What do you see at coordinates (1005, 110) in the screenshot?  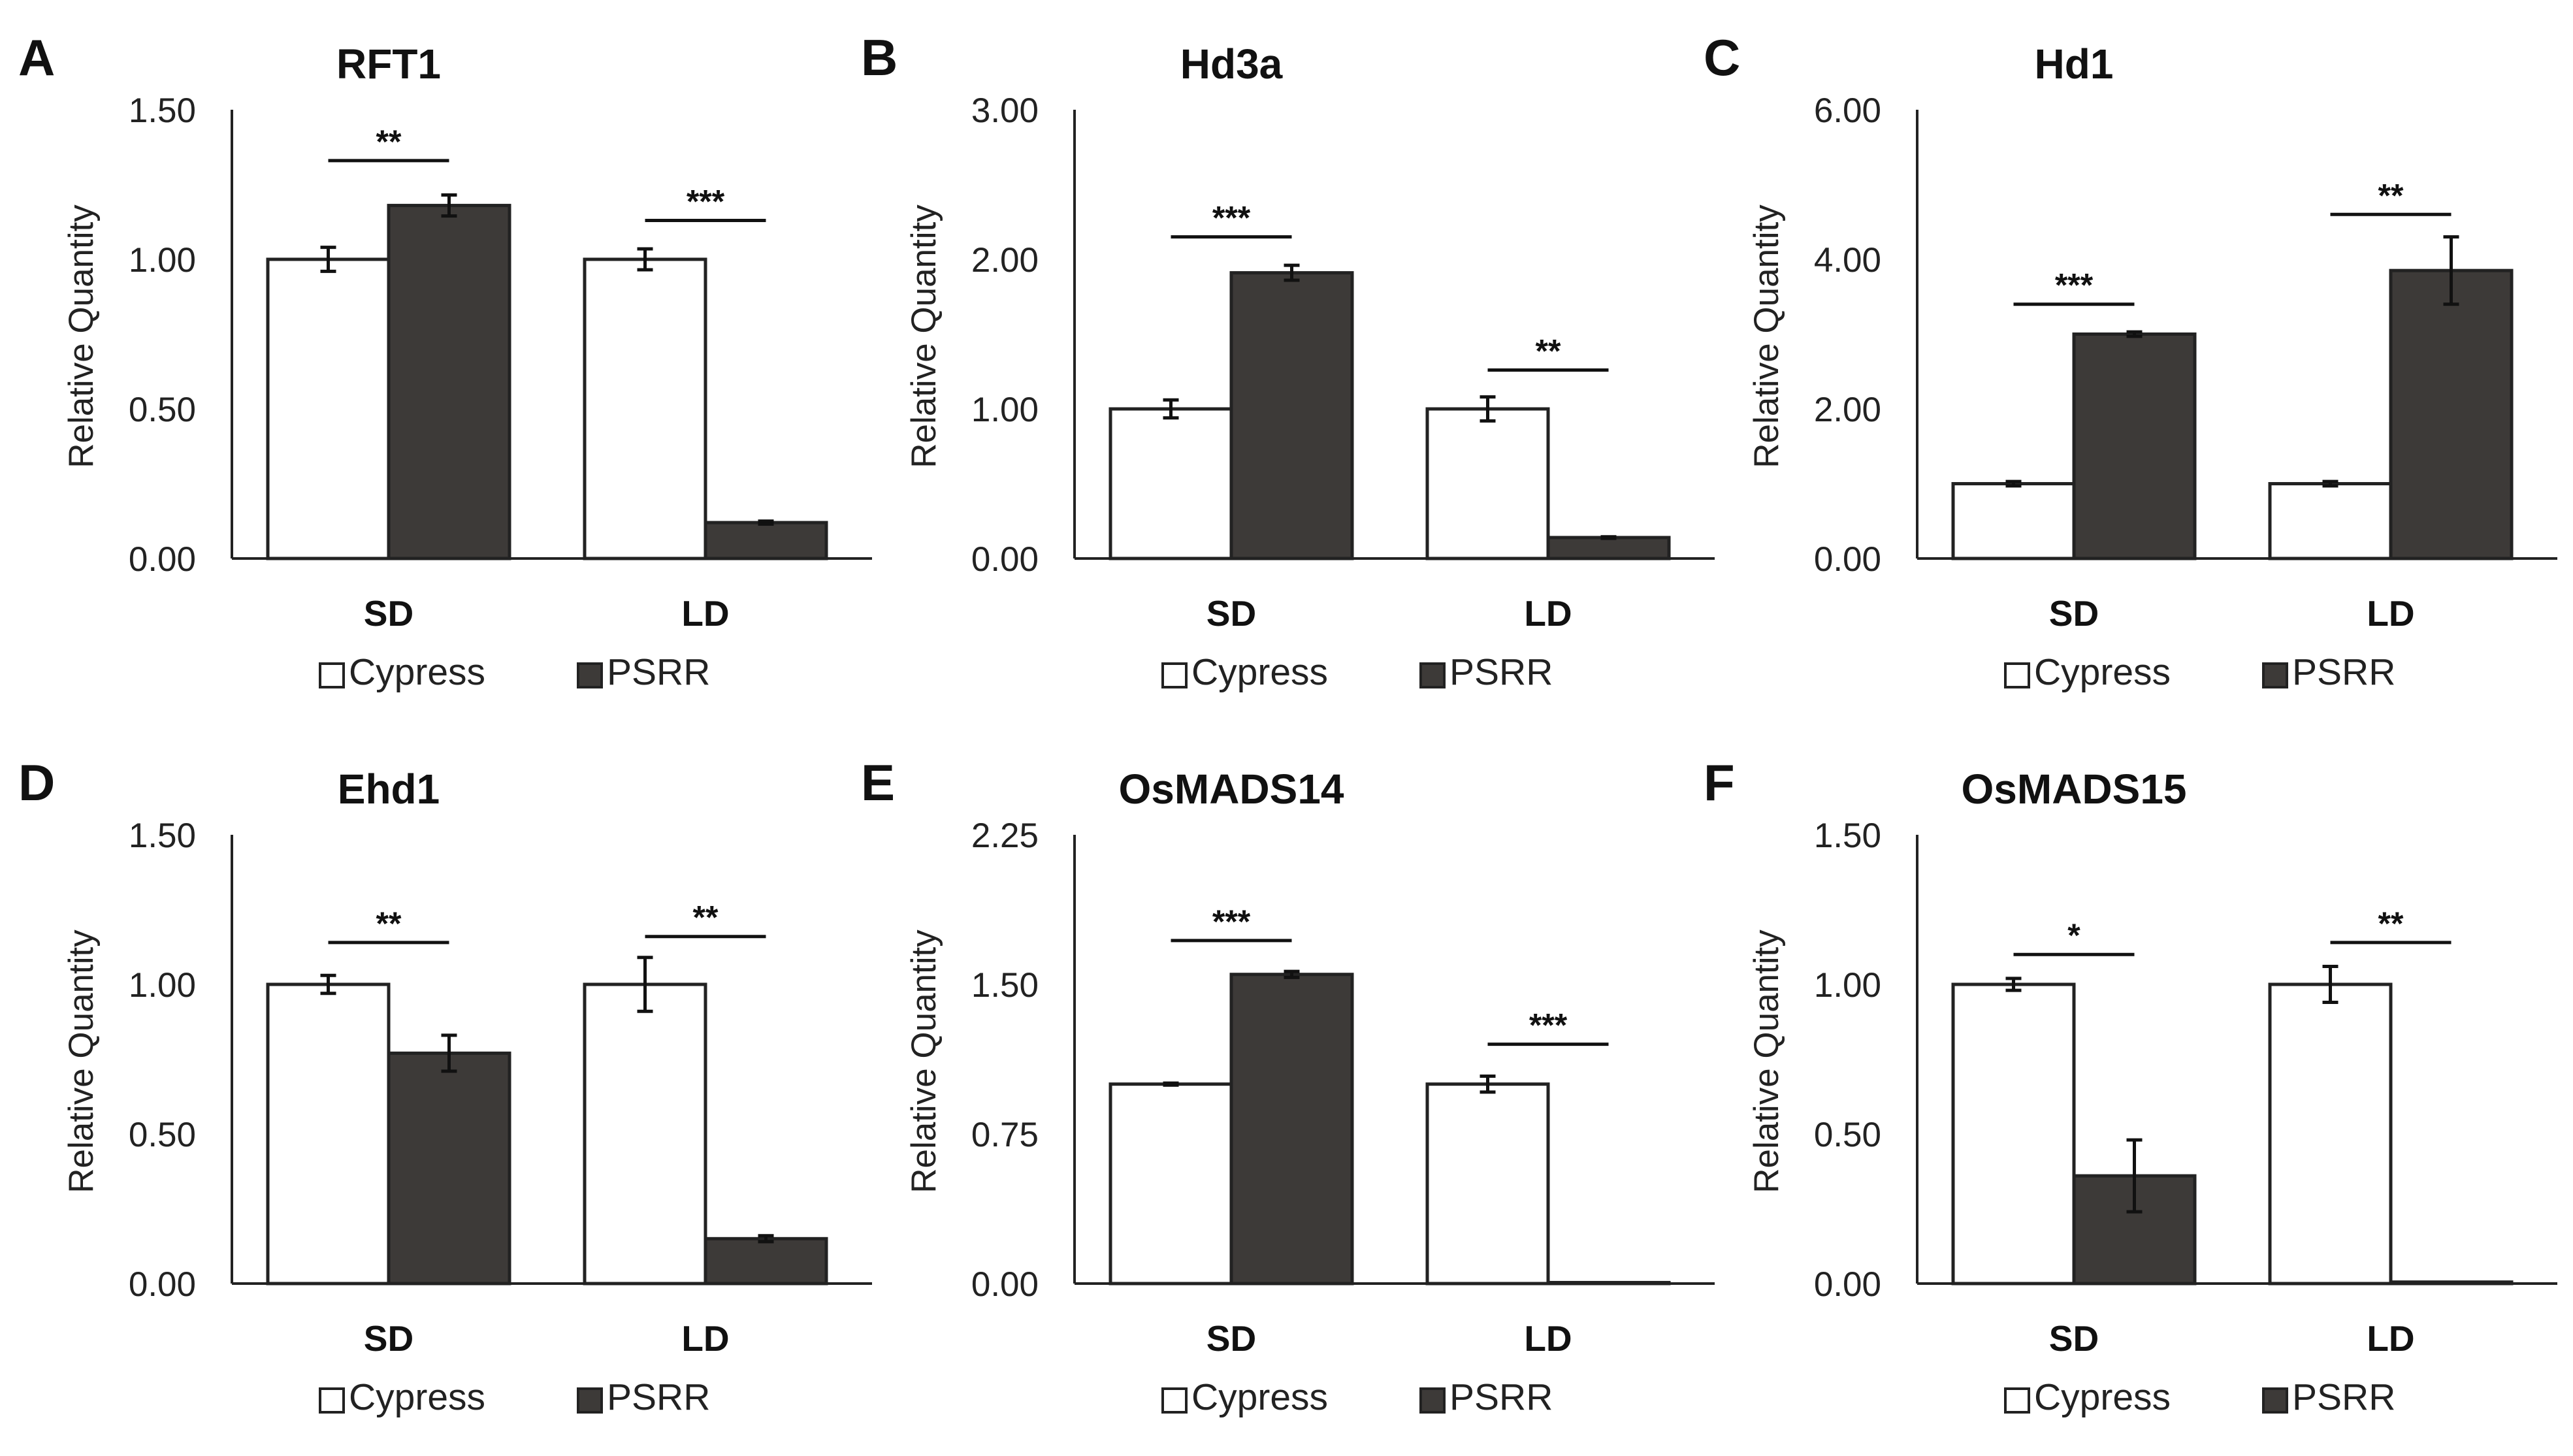 I see `y-tick-label: 3.00` at bounding box center [1005, 110].